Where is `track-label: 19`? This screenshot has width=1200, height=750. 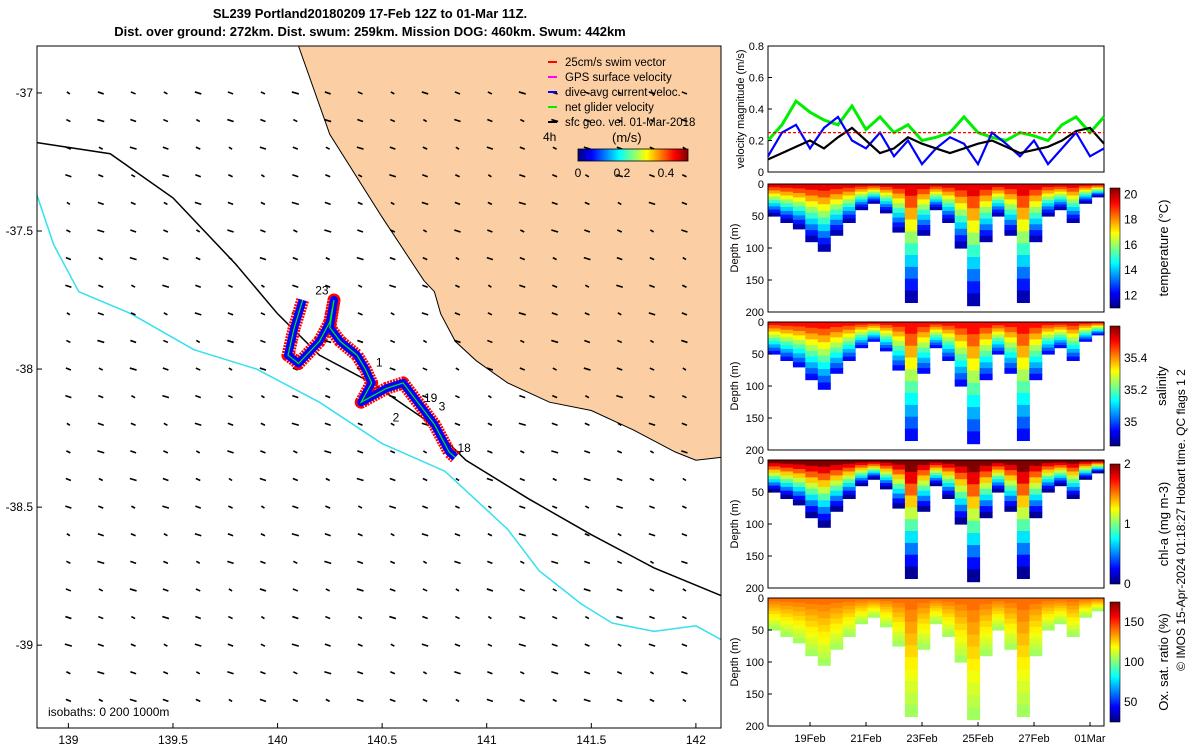 track-label: 19 is located at coordinates (431, 398).